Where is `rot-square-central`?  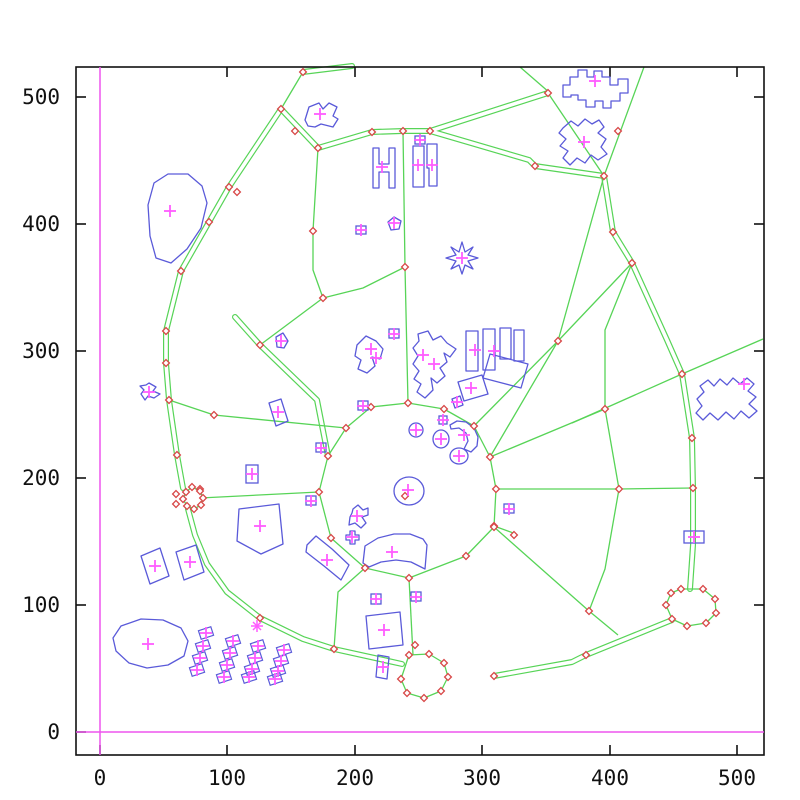 rot-square-central is located at coordinates (369, 354).